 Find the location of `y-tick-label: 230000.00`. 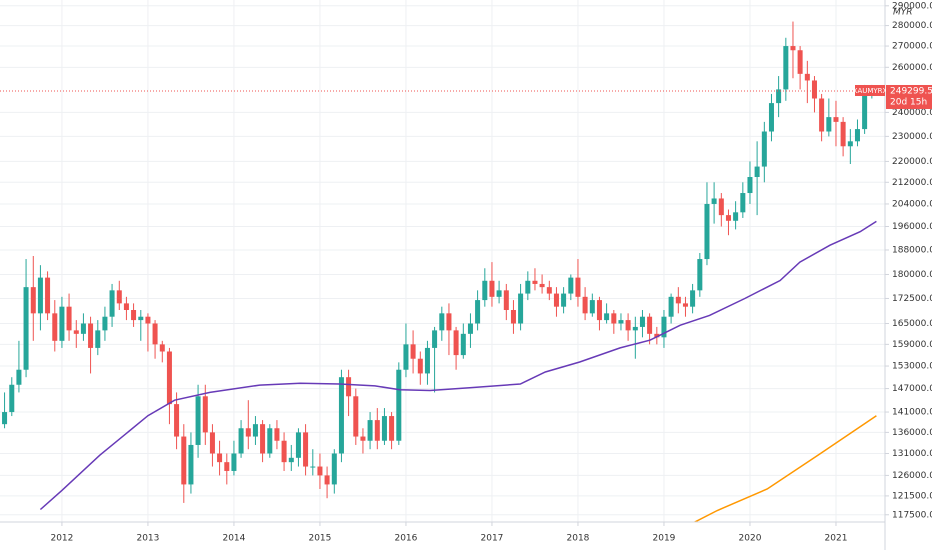

y-tick-label: 230000.00 is located at coordinates (912, 137).